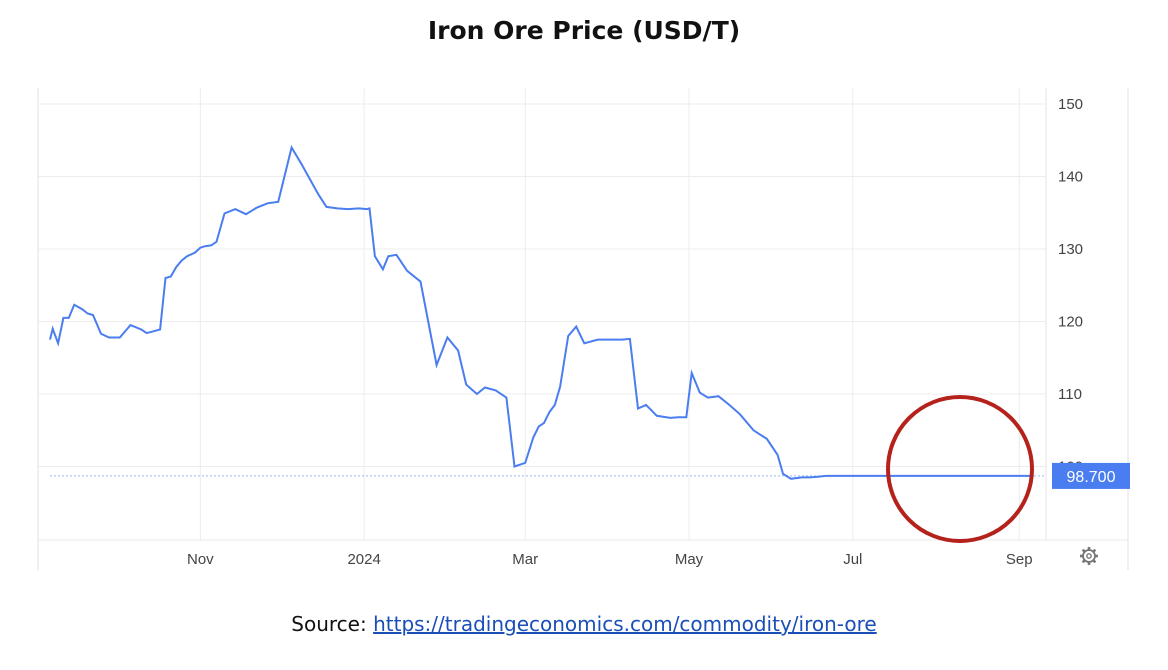 This screenshot has width=1168, height=670. Describe the element at coordinates (960, 469) in the screenshot. I see `highlight-circle` at that location.